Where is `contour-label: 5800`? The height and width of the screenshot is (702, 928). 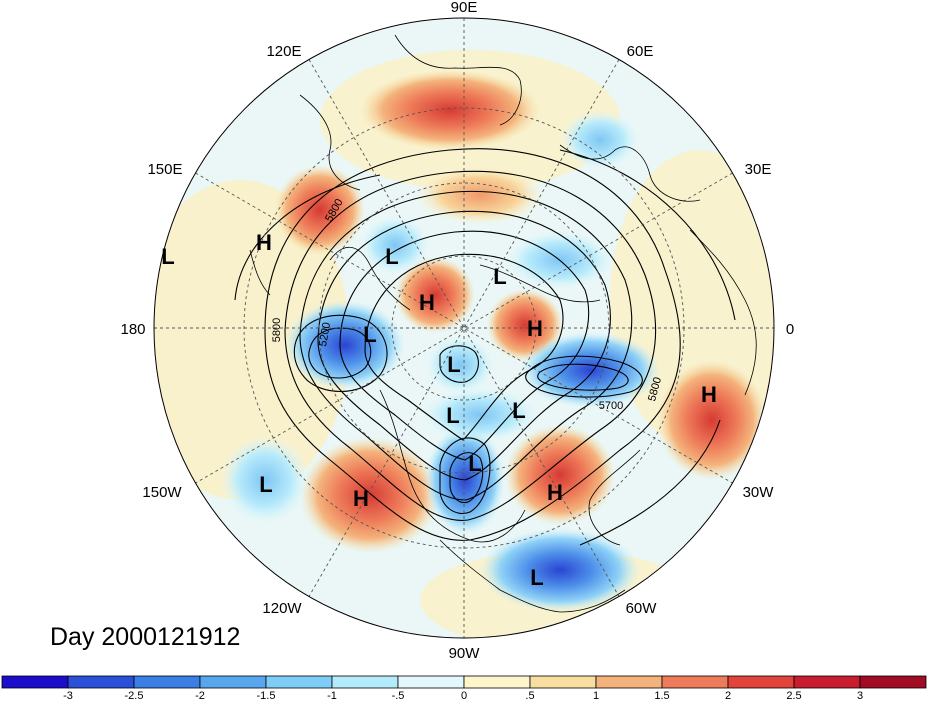 contour-label: 5800 is located at coordinates (277, 330).